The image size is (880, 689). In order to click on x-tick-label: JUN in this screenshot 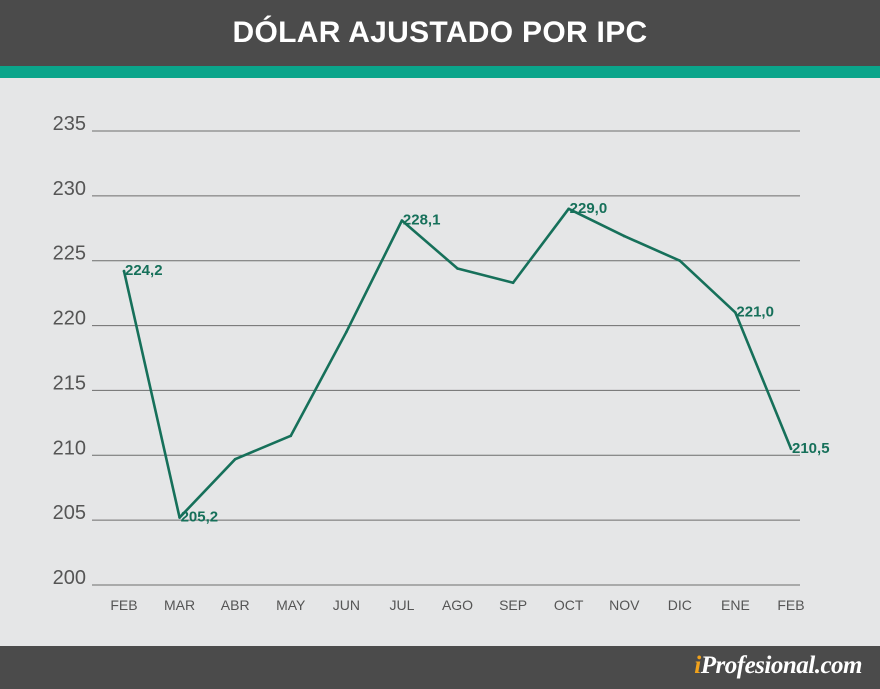, I will do `click(346, 605)`.